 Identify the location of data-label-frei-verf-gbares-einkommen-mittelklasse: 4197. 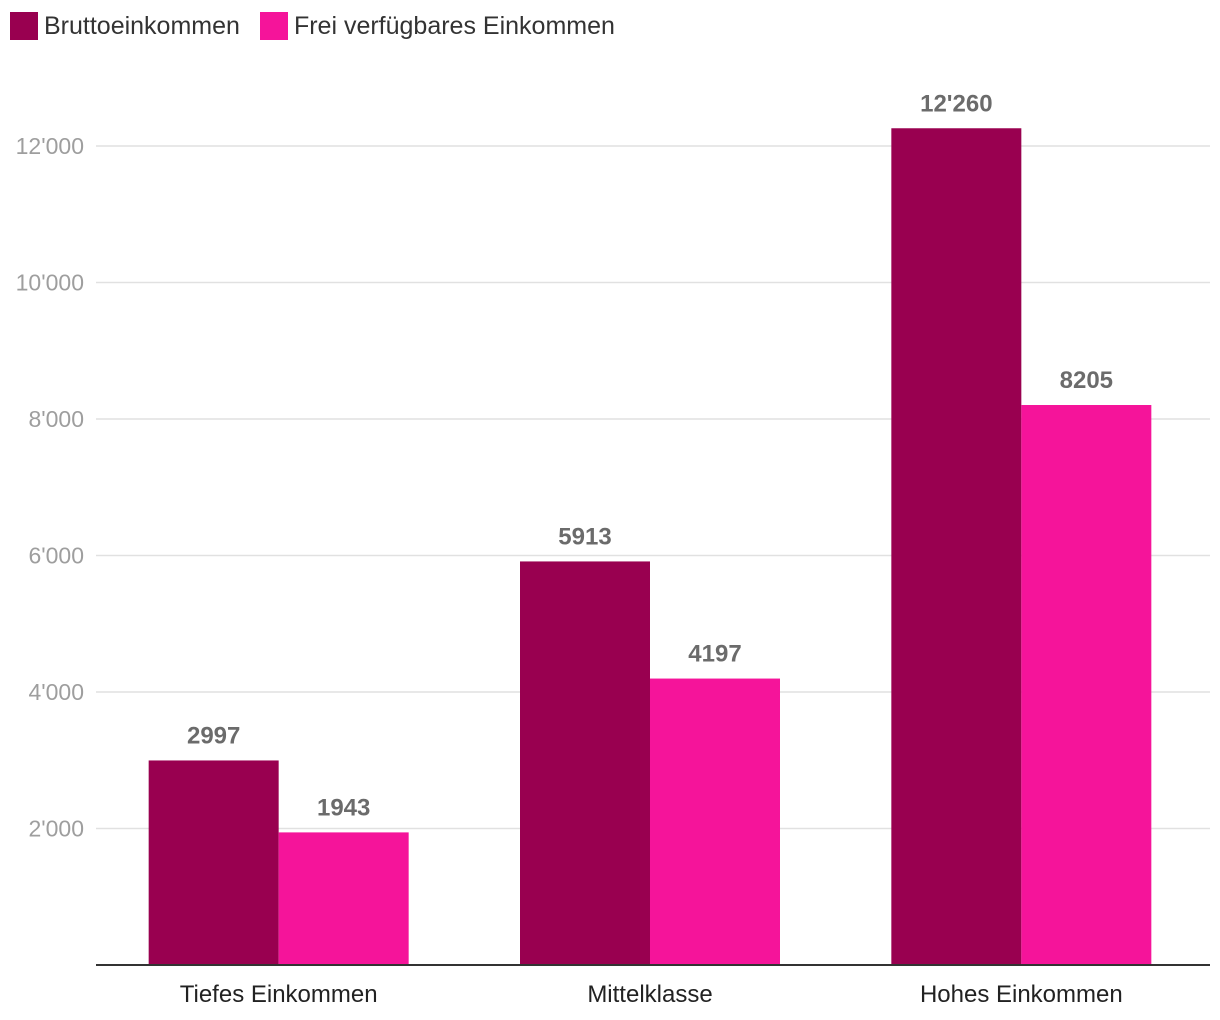
(714, 654).